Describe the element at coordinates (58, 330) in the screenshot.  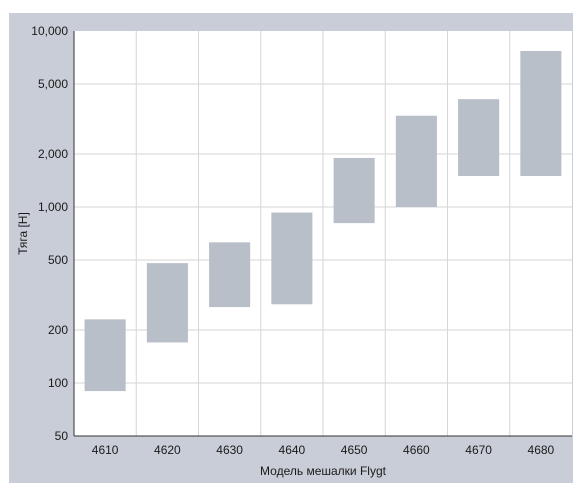
I see `y-tick-label: 200` at that location.